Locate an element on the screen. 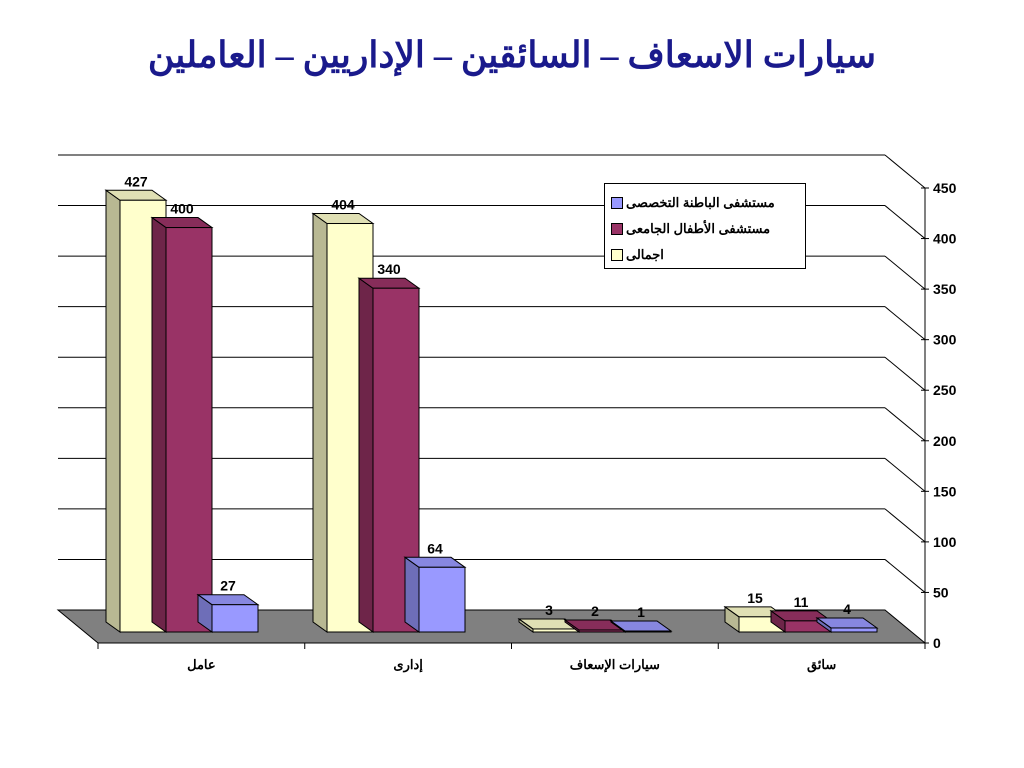  data-label: 2 is located at coordinates (595, 611).